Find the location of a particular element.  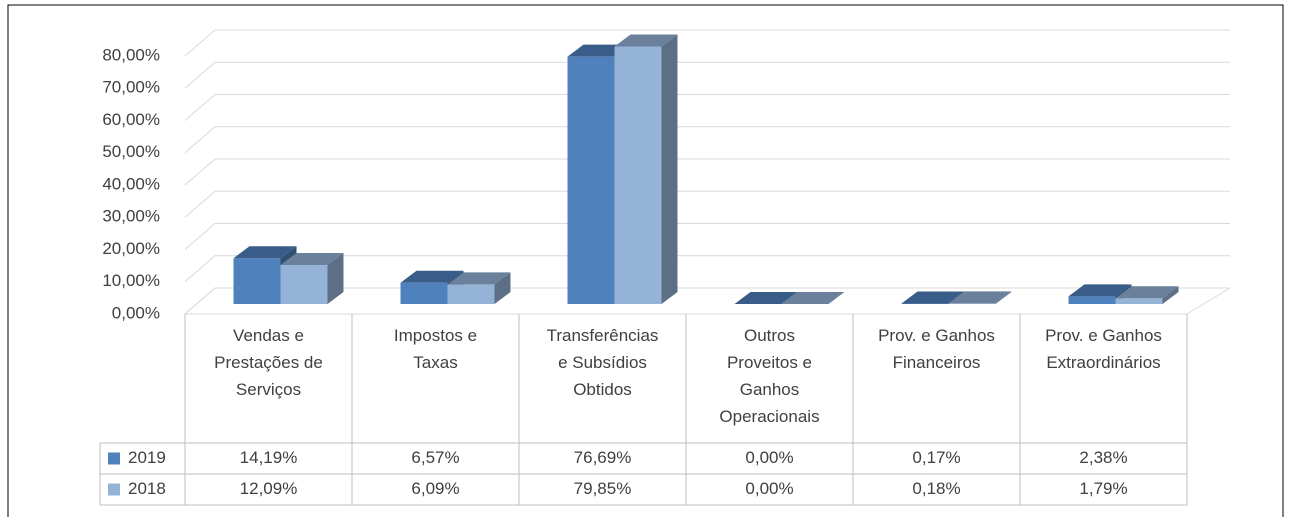

table-value: 0,18% is located at coordinates (936, 488).